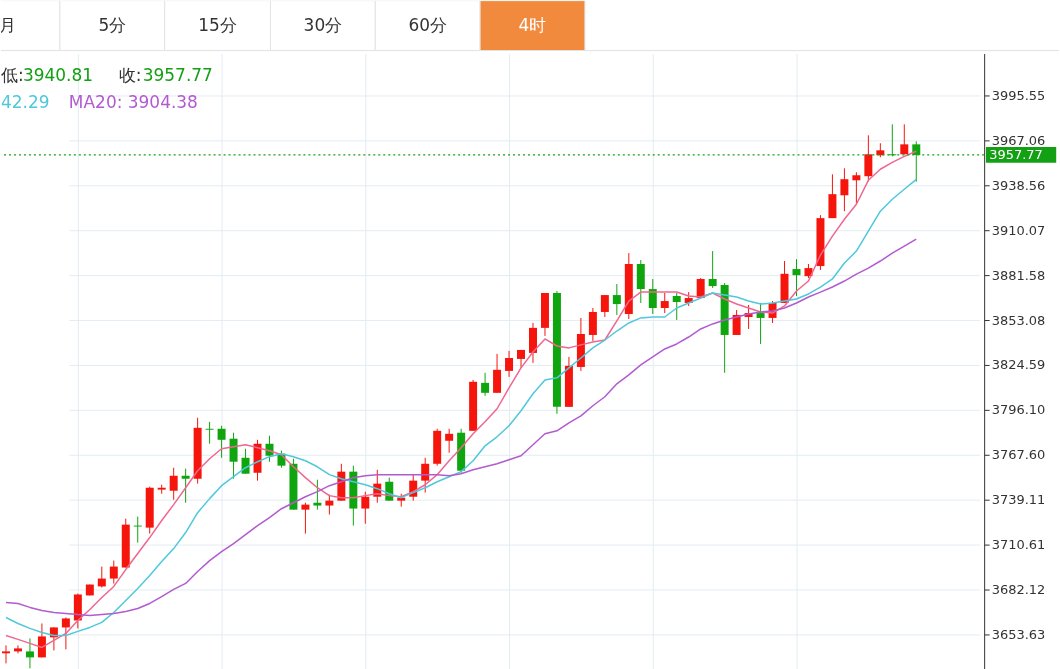 This screenshot has width=1060, height=669. Describe the element at coordinates (1018, 320) in the screenshot. I see `y-tick-label: 3853.08` at that location.